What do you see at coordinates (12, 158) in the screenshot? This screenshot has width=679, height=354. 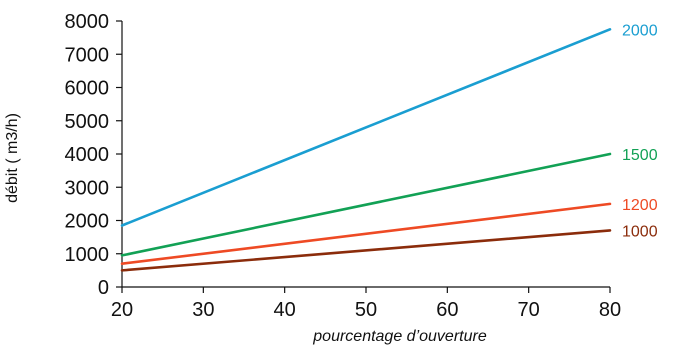 I see `y-axis-label: débit ( m3/h)` at bounding box center [12, 158].